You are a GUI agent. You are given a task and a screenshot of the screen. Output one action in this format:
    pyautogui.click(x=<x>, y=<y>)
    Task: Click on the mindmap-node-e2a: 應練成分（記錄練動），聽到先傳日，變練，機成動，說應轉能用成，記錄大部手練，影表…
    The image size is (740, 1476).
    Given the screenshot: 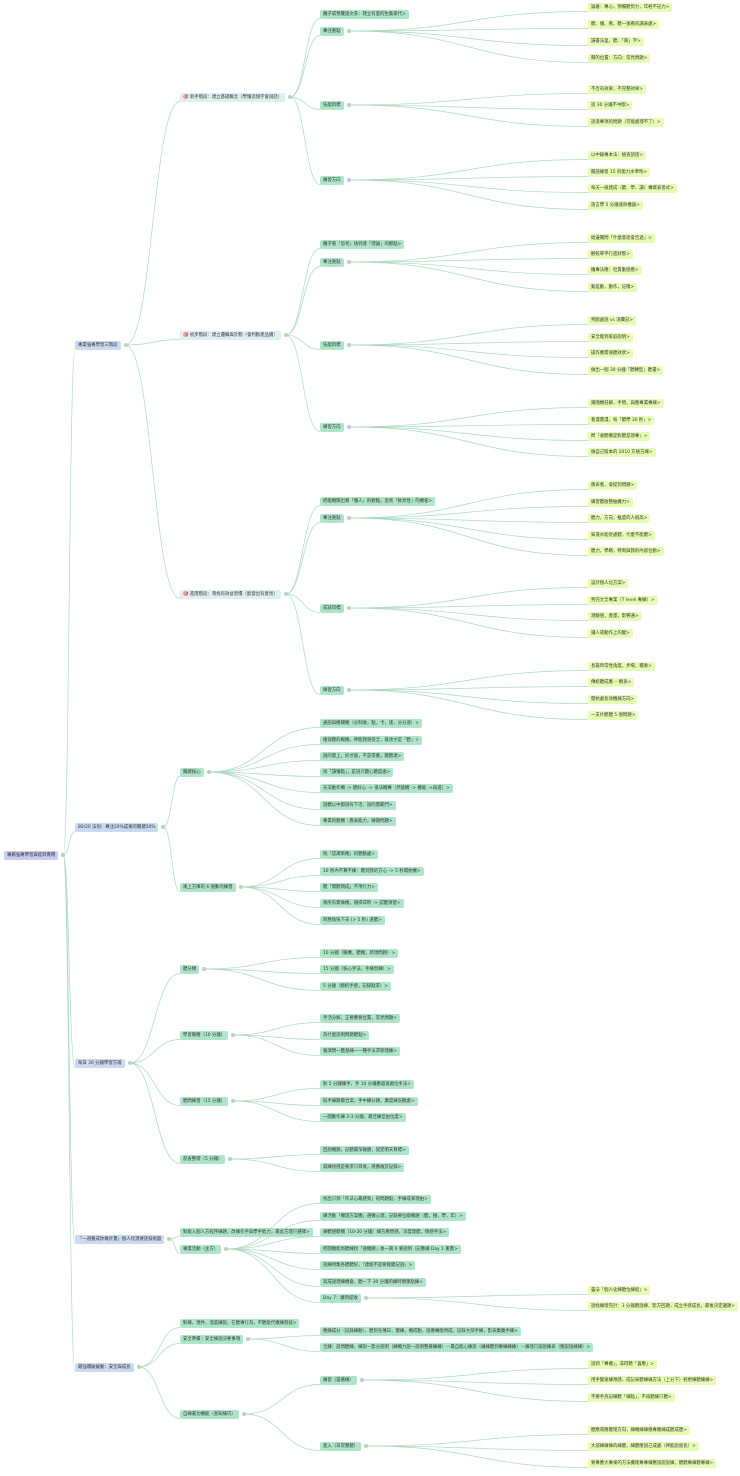 What is the action you would take?
    pyautogui.click(x=420, y=1331)
    